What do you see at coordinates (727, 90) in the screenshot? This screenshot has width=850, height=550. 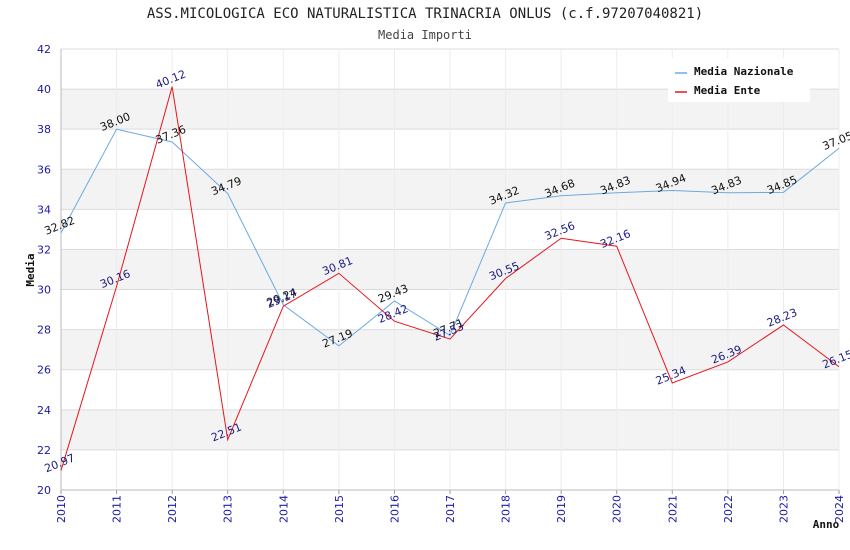 I see `legend-label-media-ente: Media Ente` at bounding box center [727, 90].